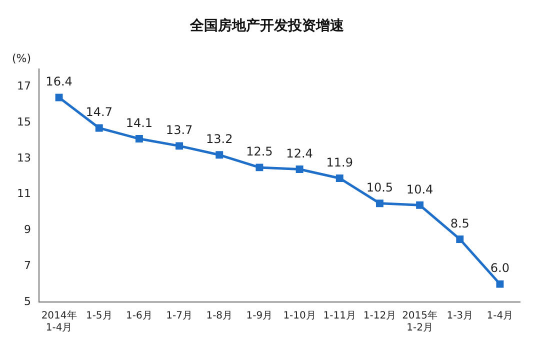 The height and width of the screenshot is (345, 544). I want to click on data-label: 6.0, so click(500, 268).